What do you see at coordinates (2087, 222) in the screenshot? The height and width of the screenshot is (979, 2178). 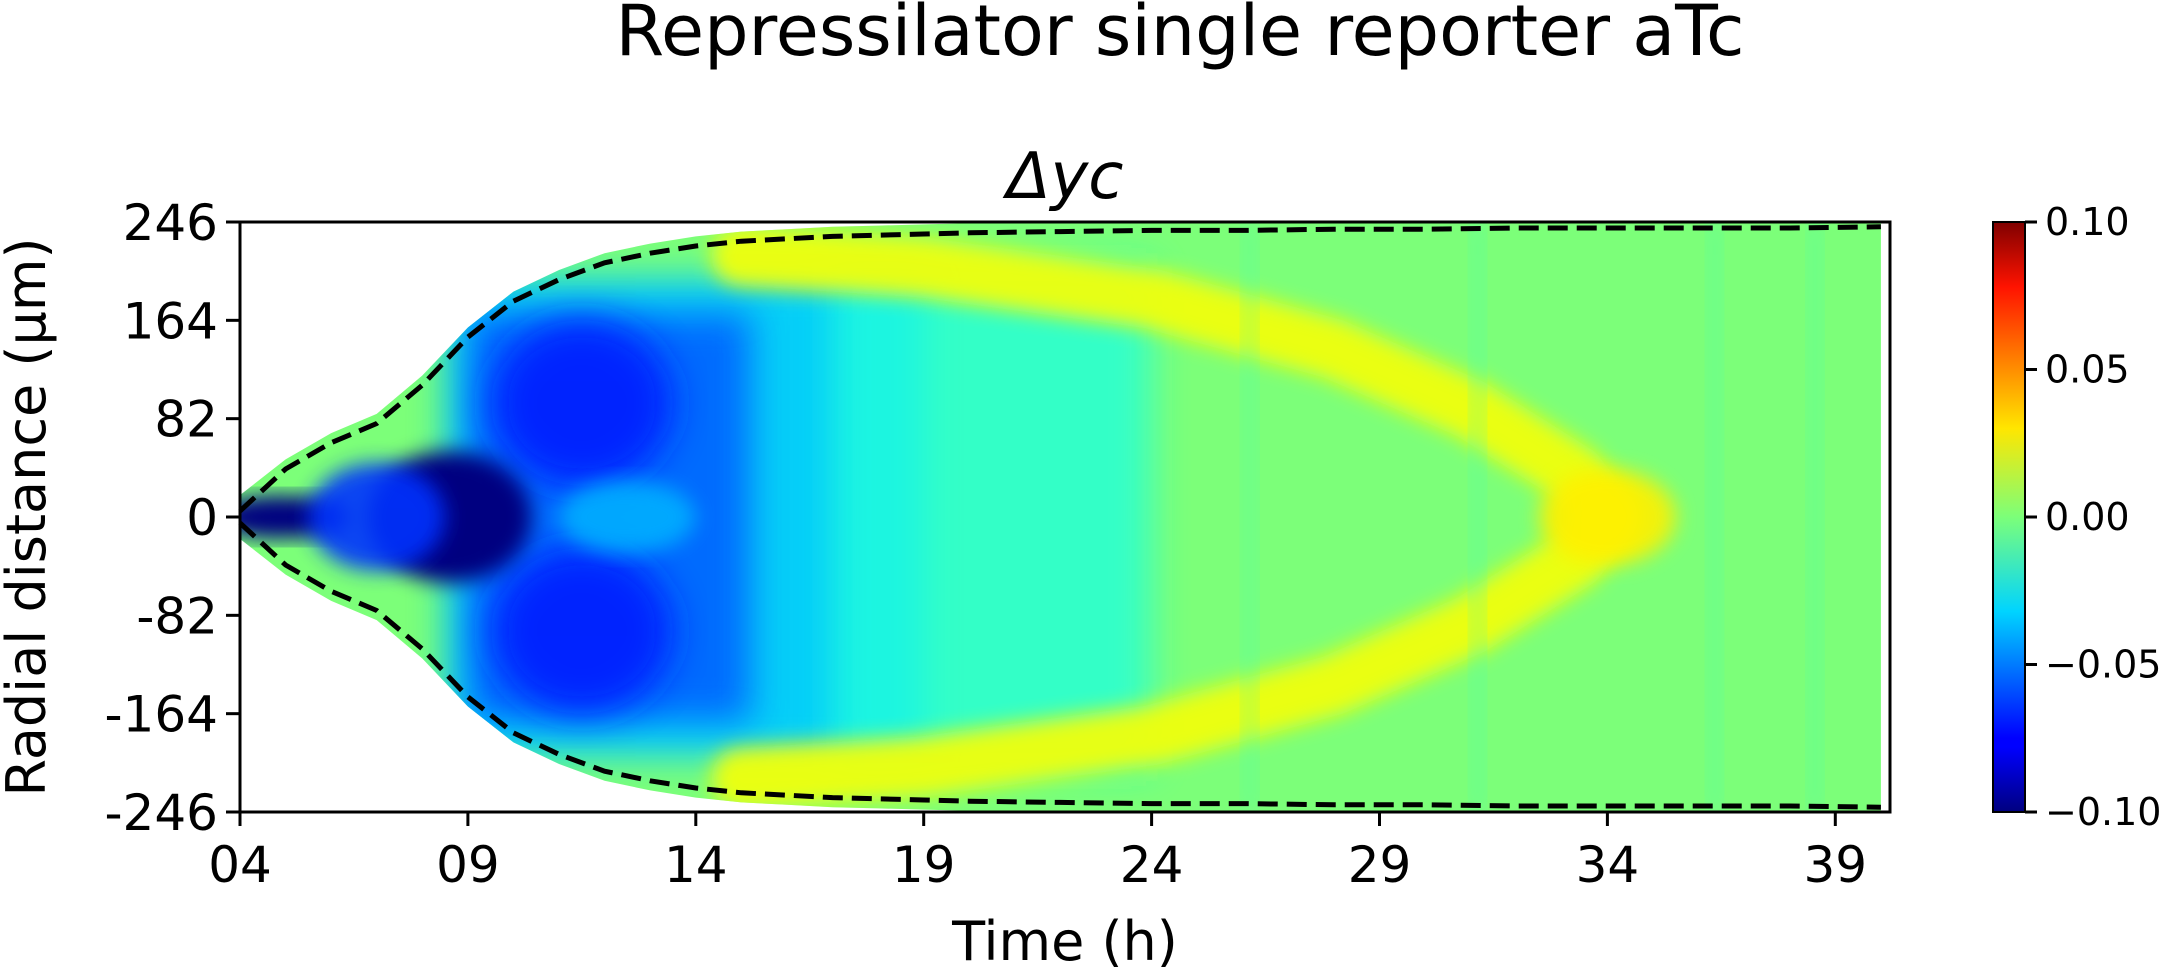 I see `colorbar-tick-label: 0.10` at bounding box center [2087, 222].